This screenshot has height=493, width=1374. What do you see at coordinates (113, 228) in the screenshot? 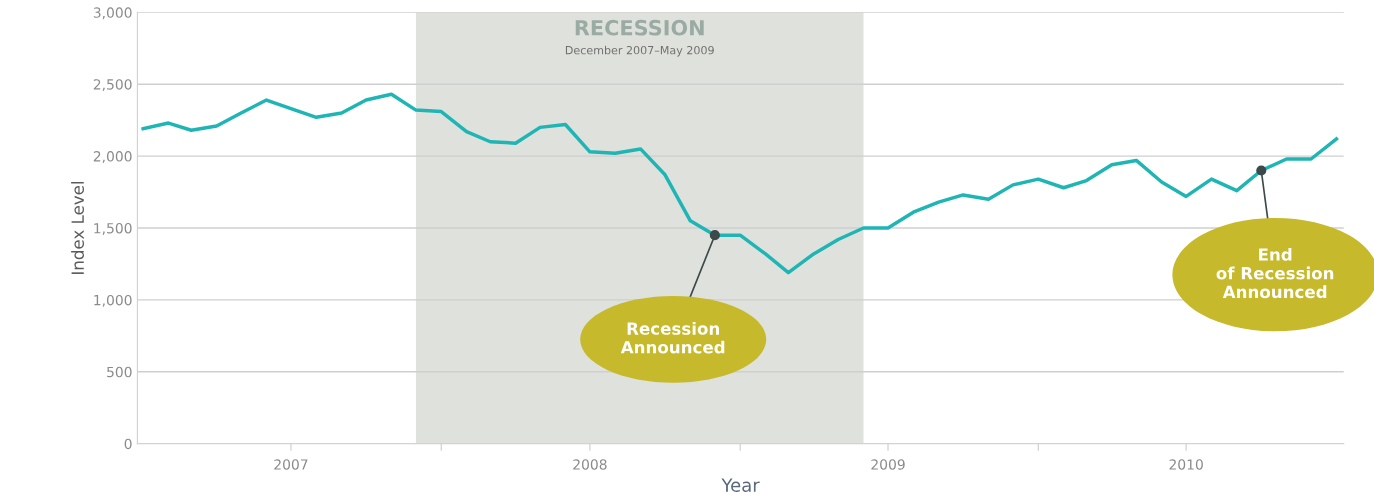
I see `y-tick-label: 1,500` at bounding box center [113, 228].